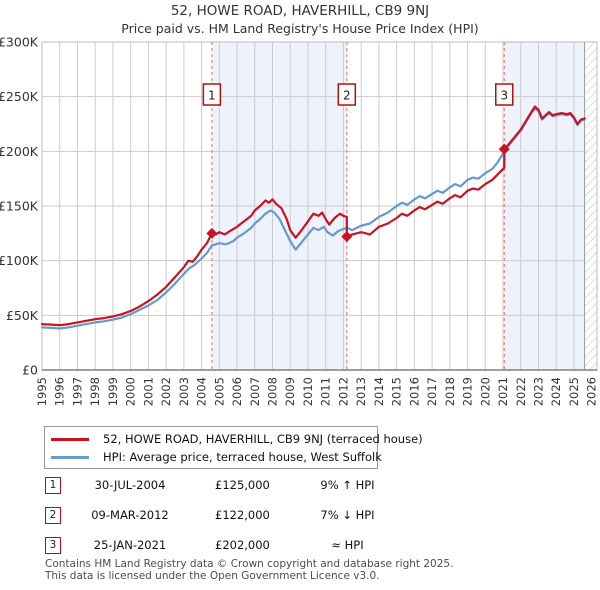 Image resolution: width=600 pixels, height=590 pixels. What do you see at coordinates (574, 391) in the screenshot?
I see `svg-text: 2025` at bounding box center [574, 391].